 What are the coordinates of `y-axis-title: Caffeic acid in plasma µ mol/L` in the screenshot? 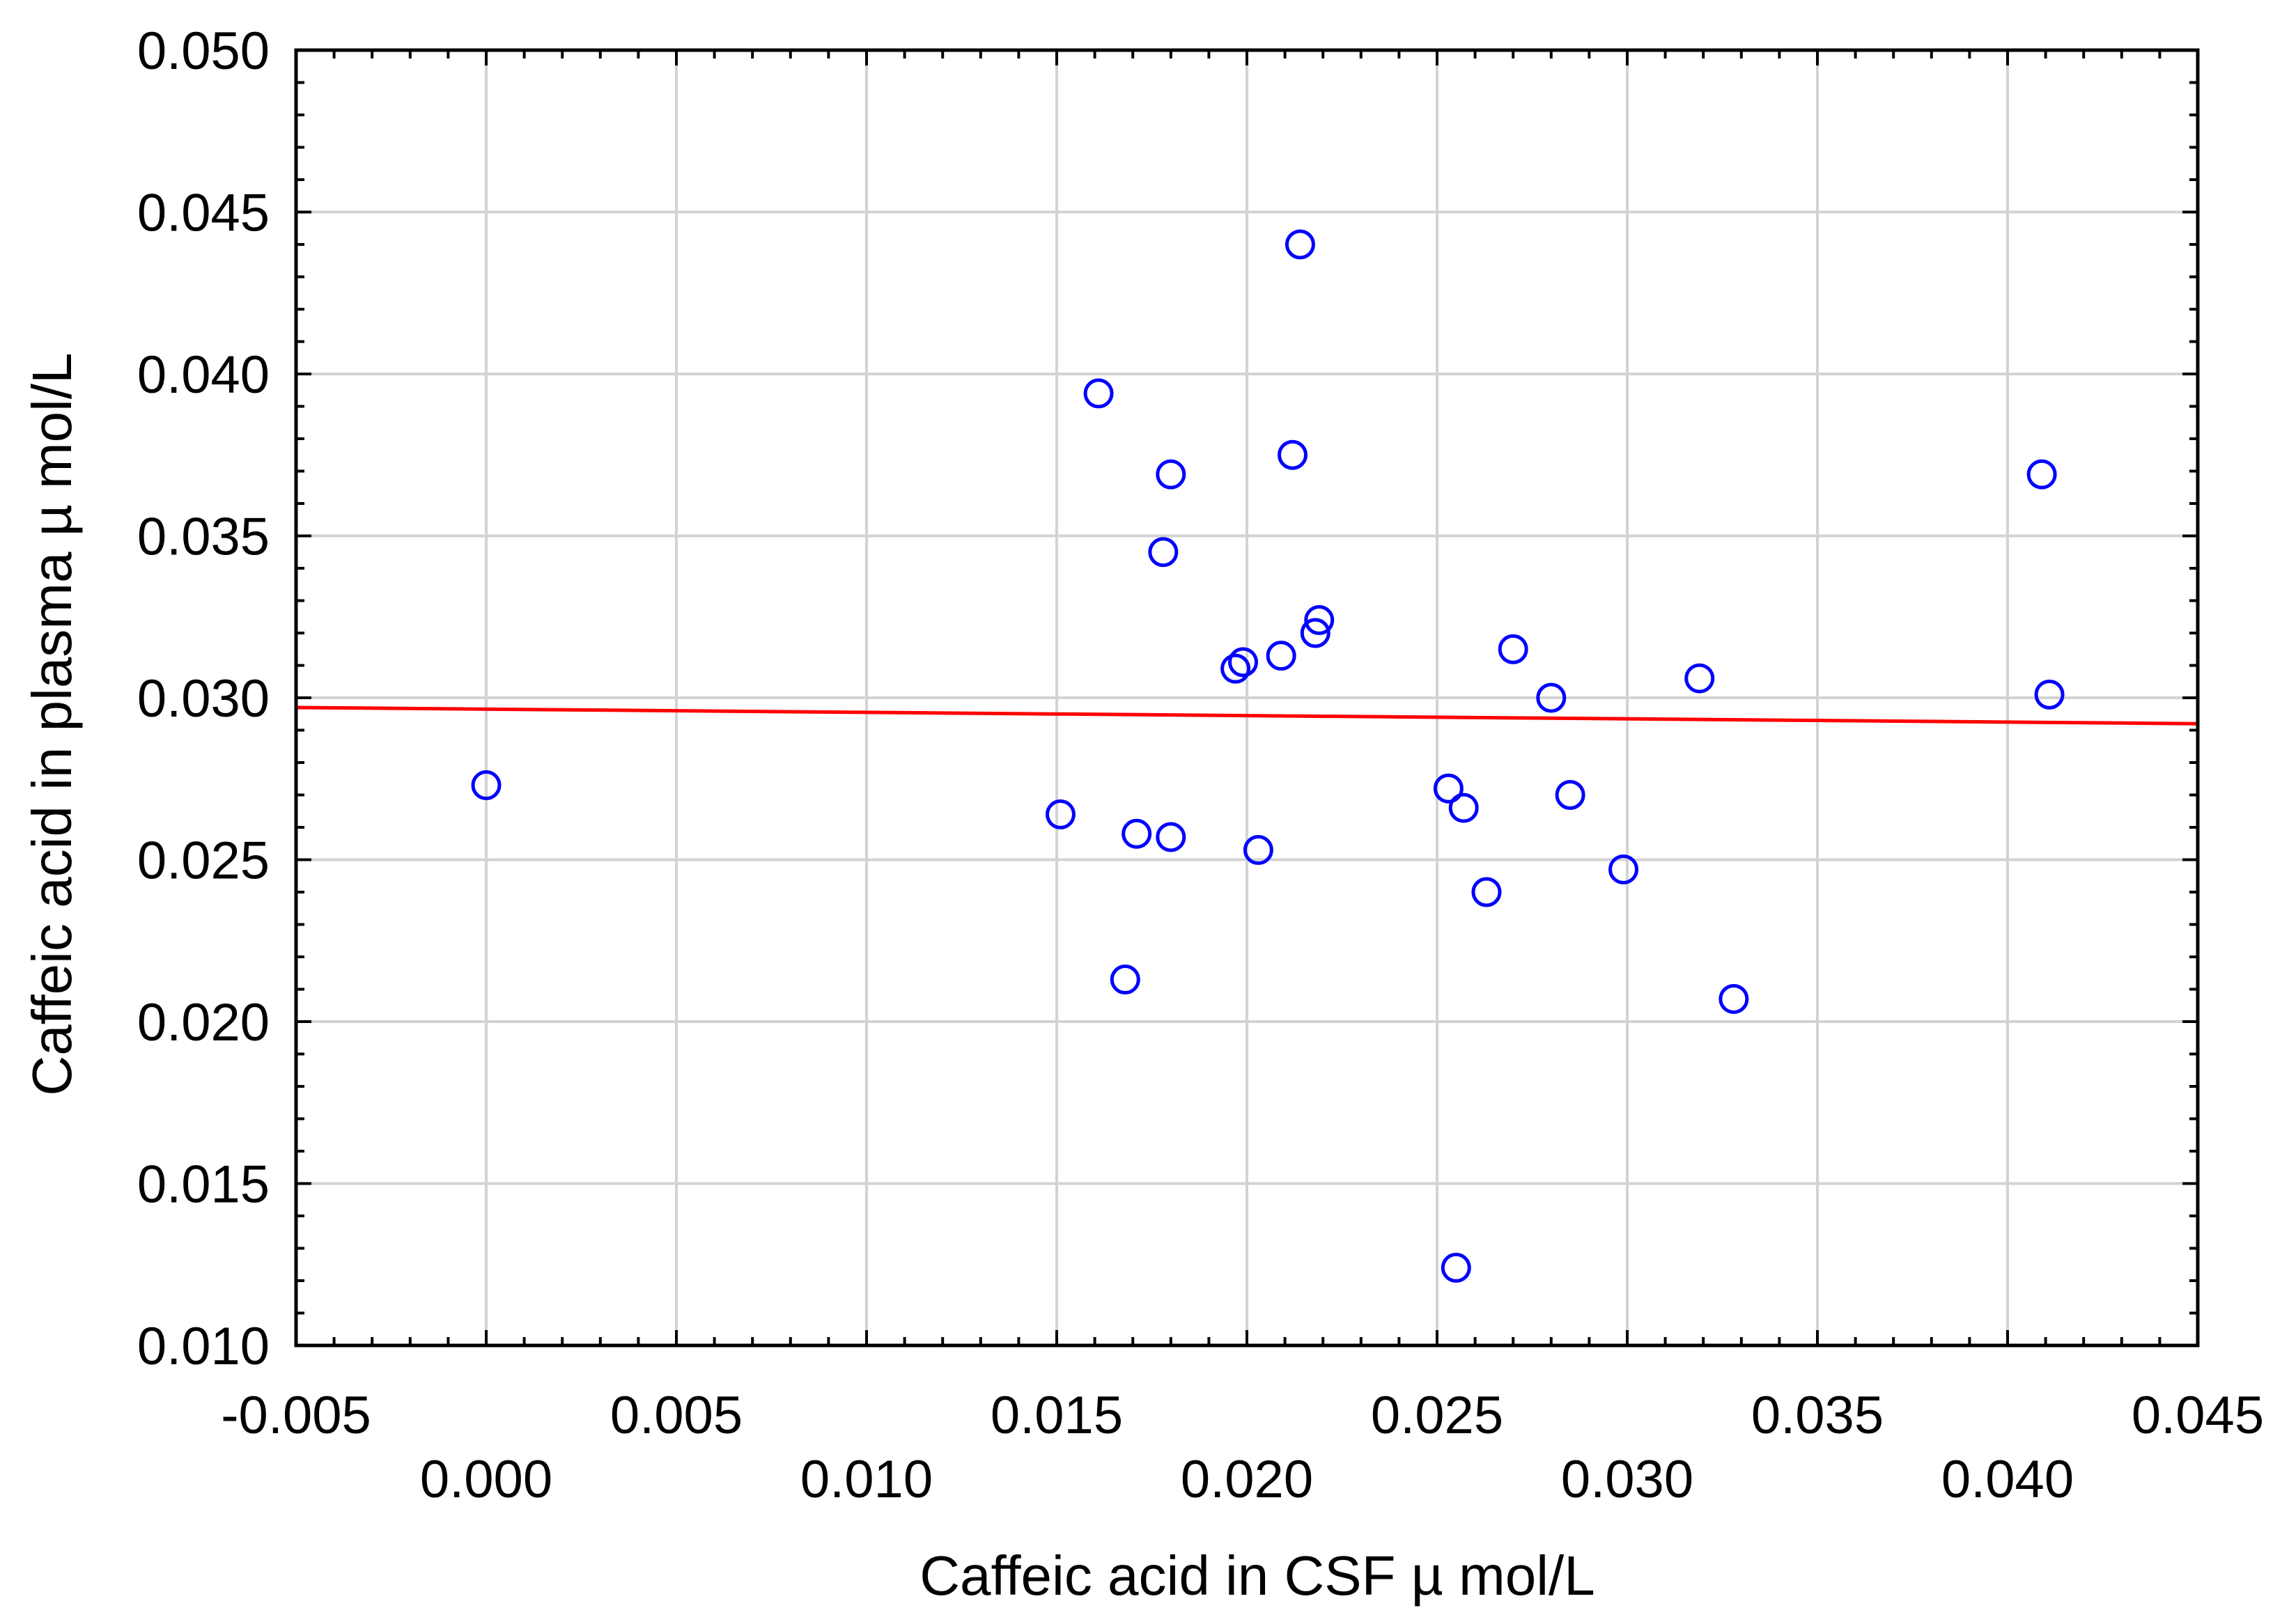 It's located at (52, 723).